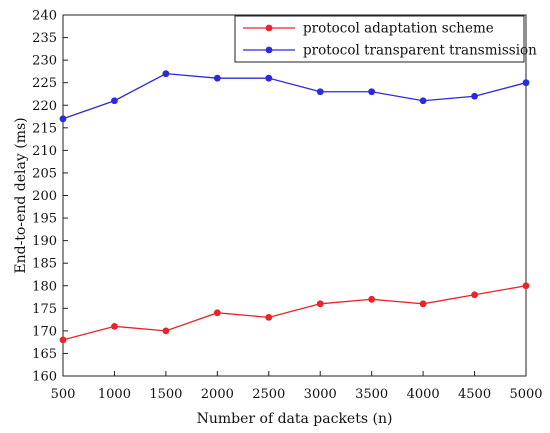 This screenshot has height=433, width=550. I want to click on y-tick-label: 220, so click(44, 106).